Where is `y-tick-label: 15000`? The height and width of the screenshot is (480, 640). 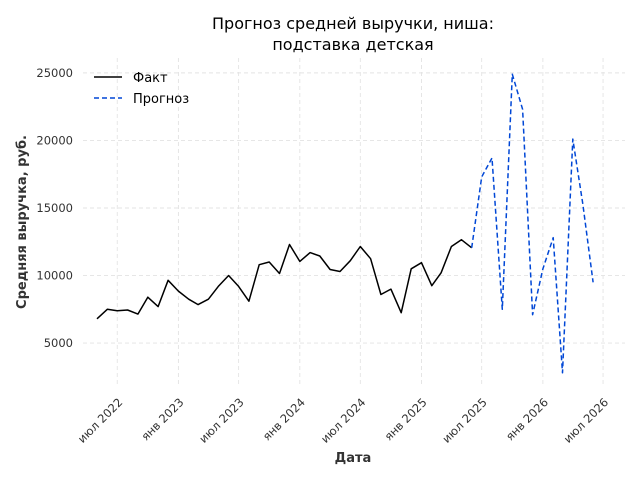 y-tick-label: 15000 is located at coordinates (54, 208).